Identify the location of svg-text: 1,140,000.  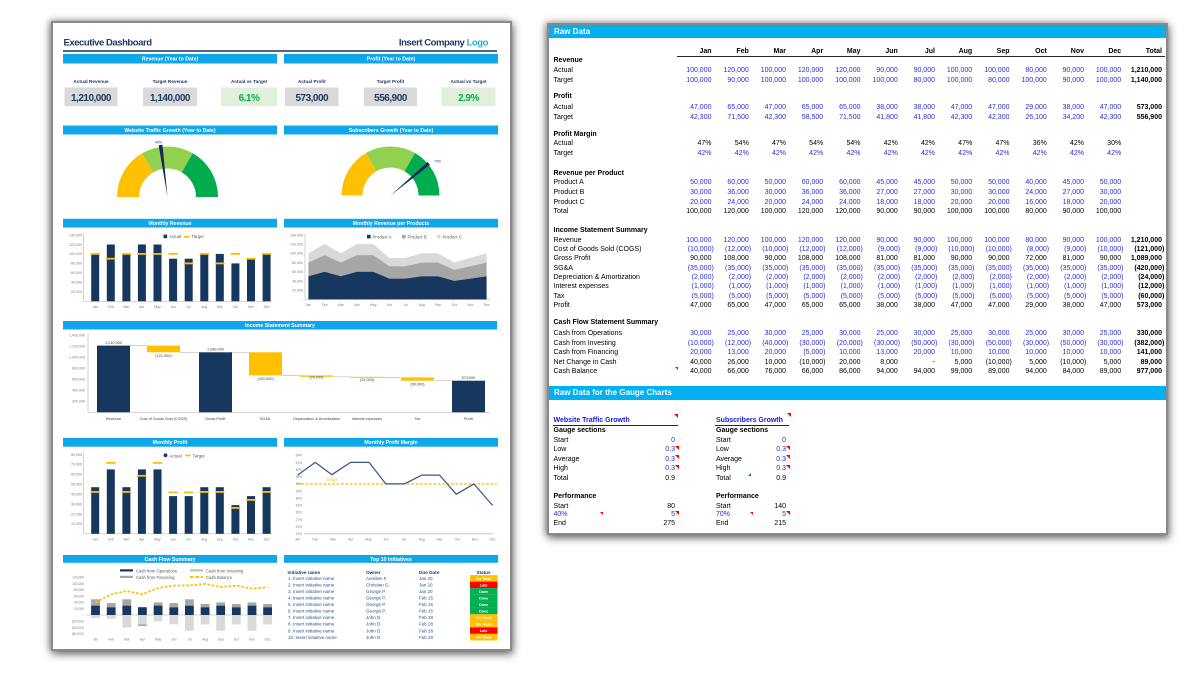
(170, 98).